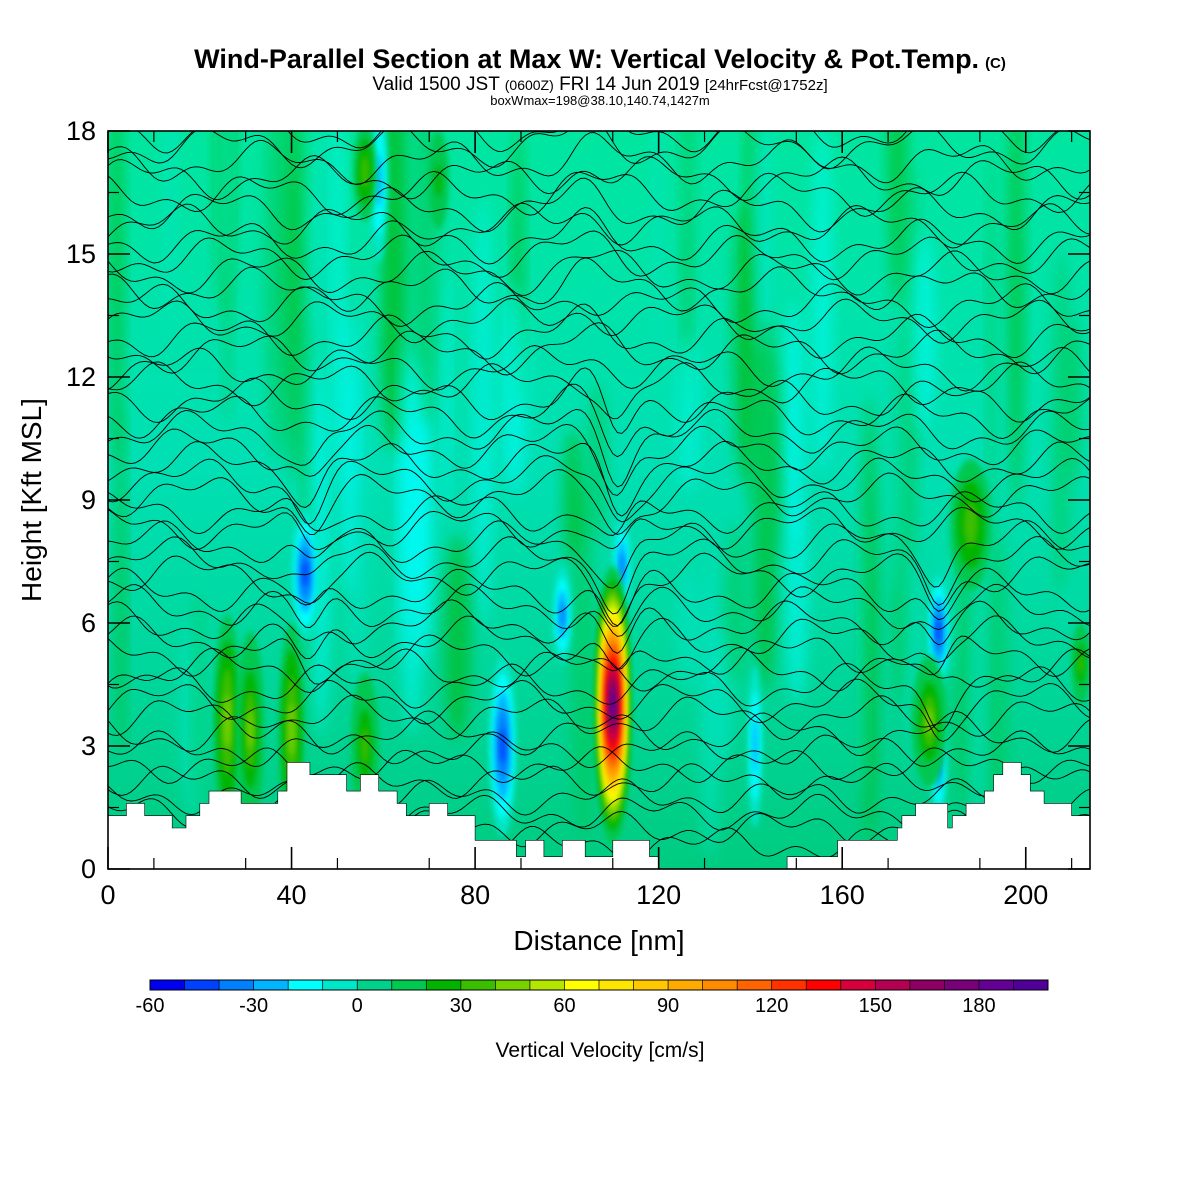 Image resolution: width=1200 pixels, height=1200 pixels. Describe the element at coordinates (475, 895) in the screenshot. I see `x-tick-label: 80` at that location.